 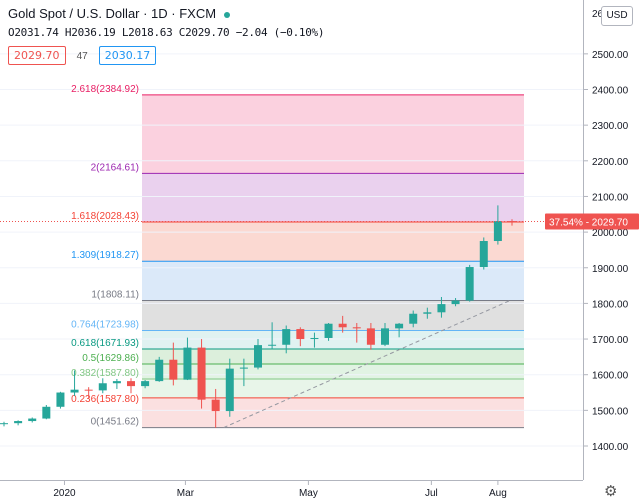 What do you see at coordinates (227, 14) in the screenshot?
I see `market-status-dot` at bounding box center [227, 14].